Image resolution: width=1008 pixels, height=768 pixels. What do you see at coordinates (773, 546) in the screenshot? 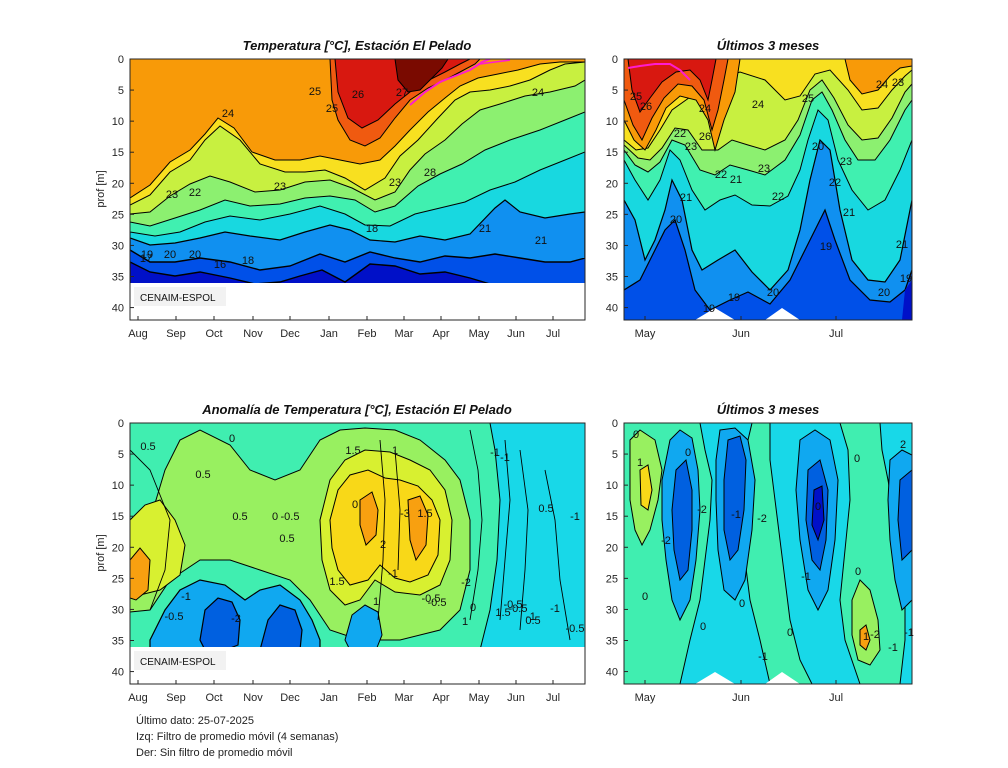
I see `contour-labels: 0 1 0 -2 -2 -1 -2 0 0 -1 0 -2 -1 2 0 0 -1 0 1 -1 0` at bounding box center [773, 546].